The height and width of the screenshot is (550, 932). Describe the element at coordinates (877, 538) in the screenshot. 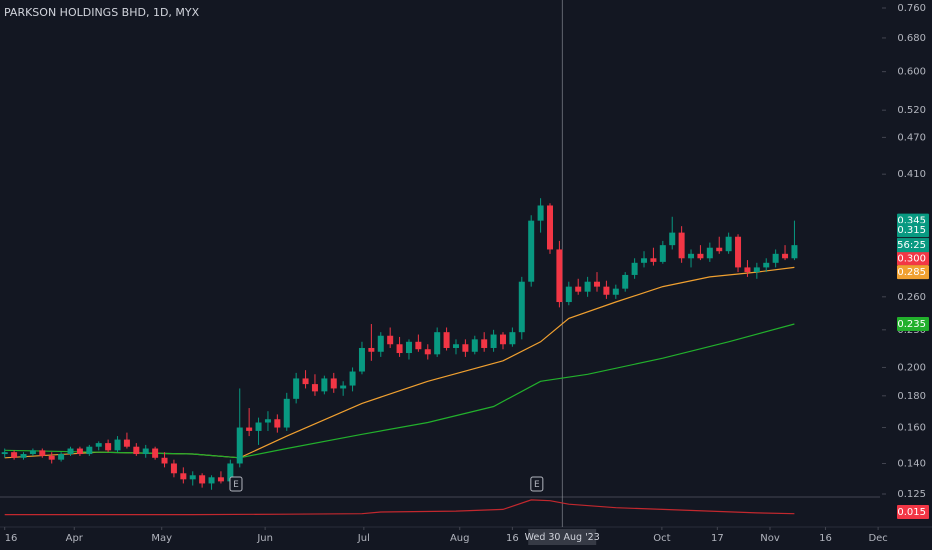

I see `x-tick-label: Dec` at that location.